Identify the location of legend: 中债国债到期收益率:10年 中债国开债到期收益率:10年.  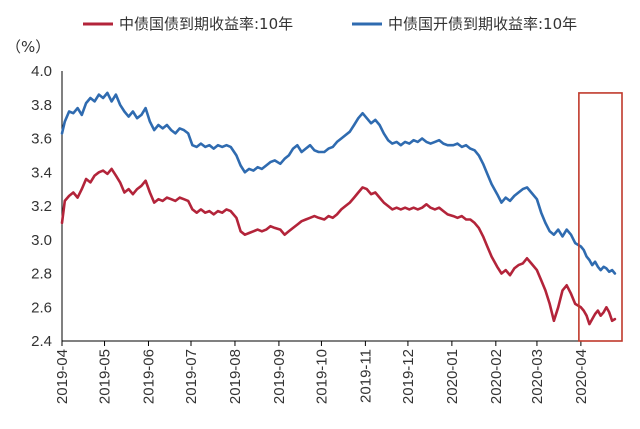
(330, 24).